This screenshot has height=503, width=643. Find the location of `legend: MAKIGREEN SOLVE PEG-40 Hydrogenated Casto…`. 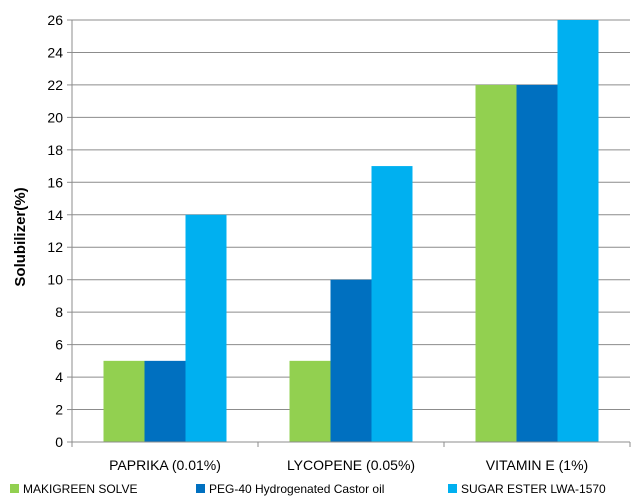

legend: MAKIGREEN SOLVE PEG-40 Hydrogenated Casto… is located at coordinates (308, 489).